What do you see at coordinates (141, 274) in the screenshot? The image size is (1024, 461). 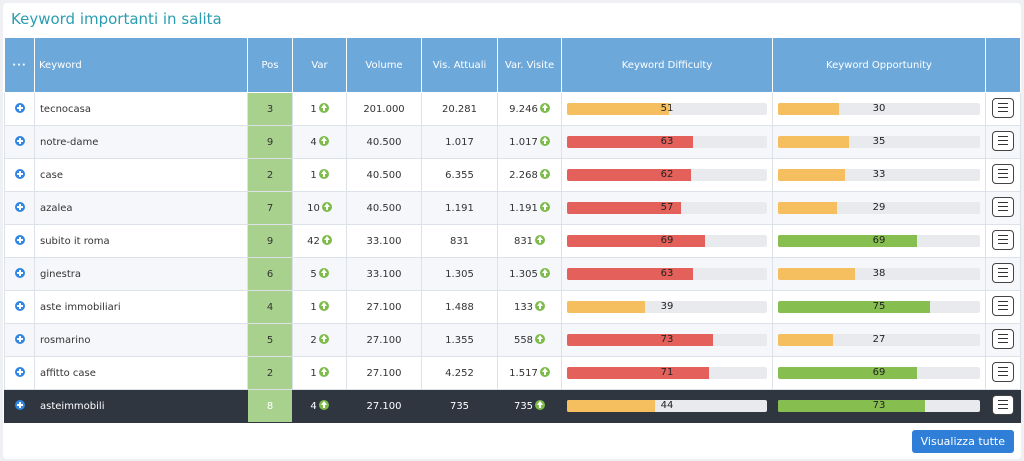 I see `keyword-cell: ginestra` at bounding box center [141, 274].